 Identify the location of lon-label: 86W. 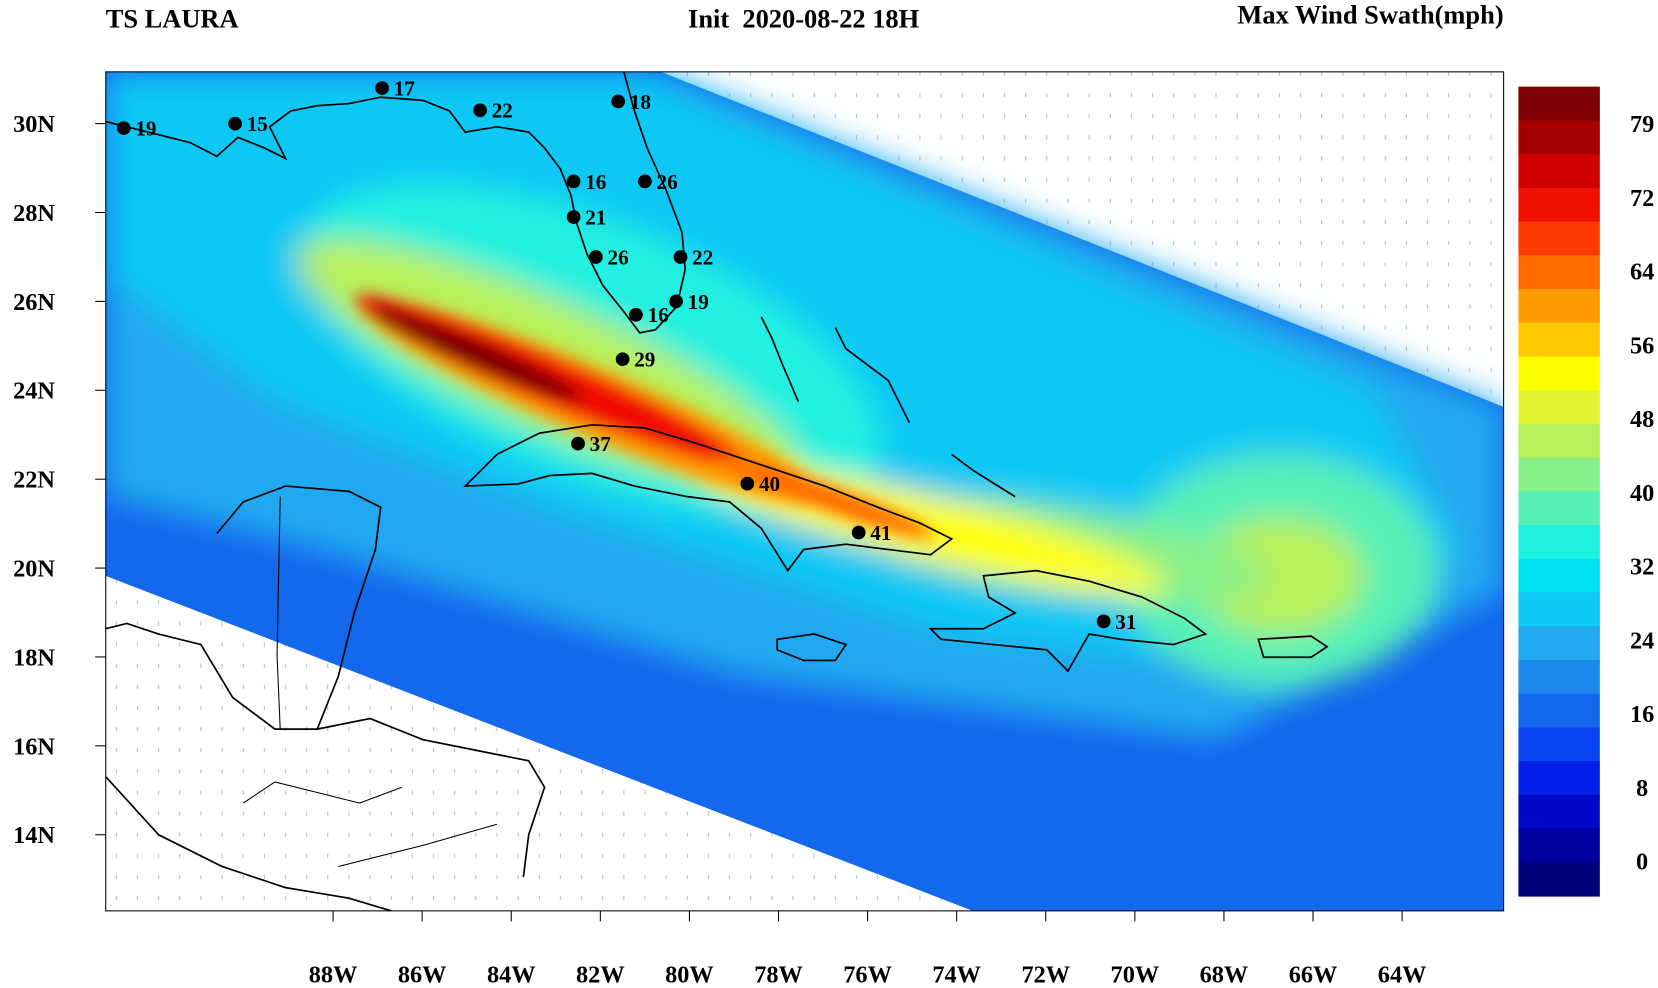
(422, 975).